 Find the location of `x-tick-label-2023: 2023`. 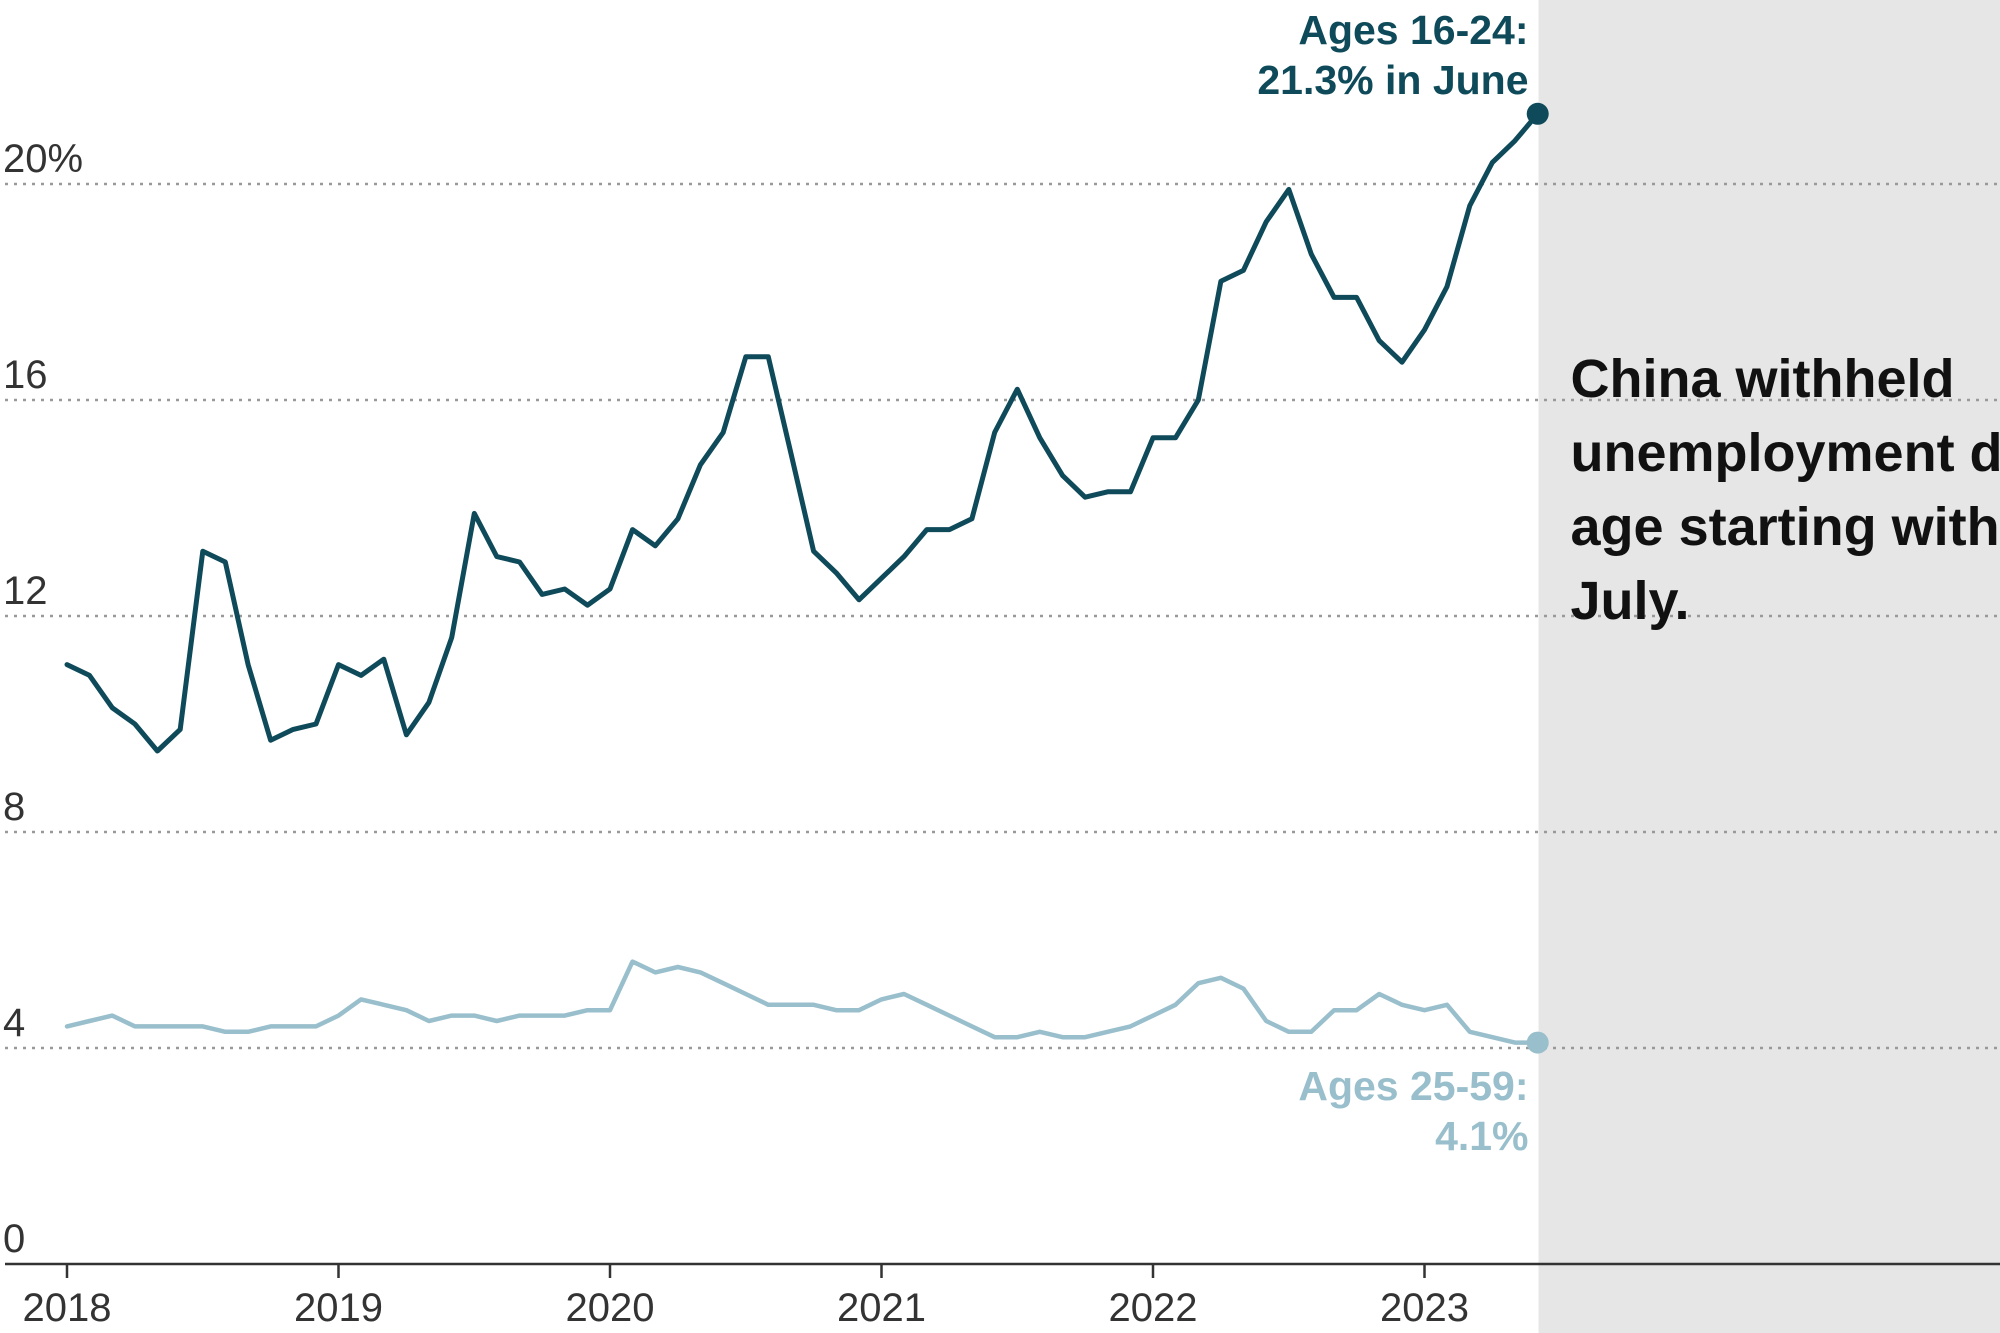

x-tick-label-2023: 2023 is located at coordinates (1424, 1308).